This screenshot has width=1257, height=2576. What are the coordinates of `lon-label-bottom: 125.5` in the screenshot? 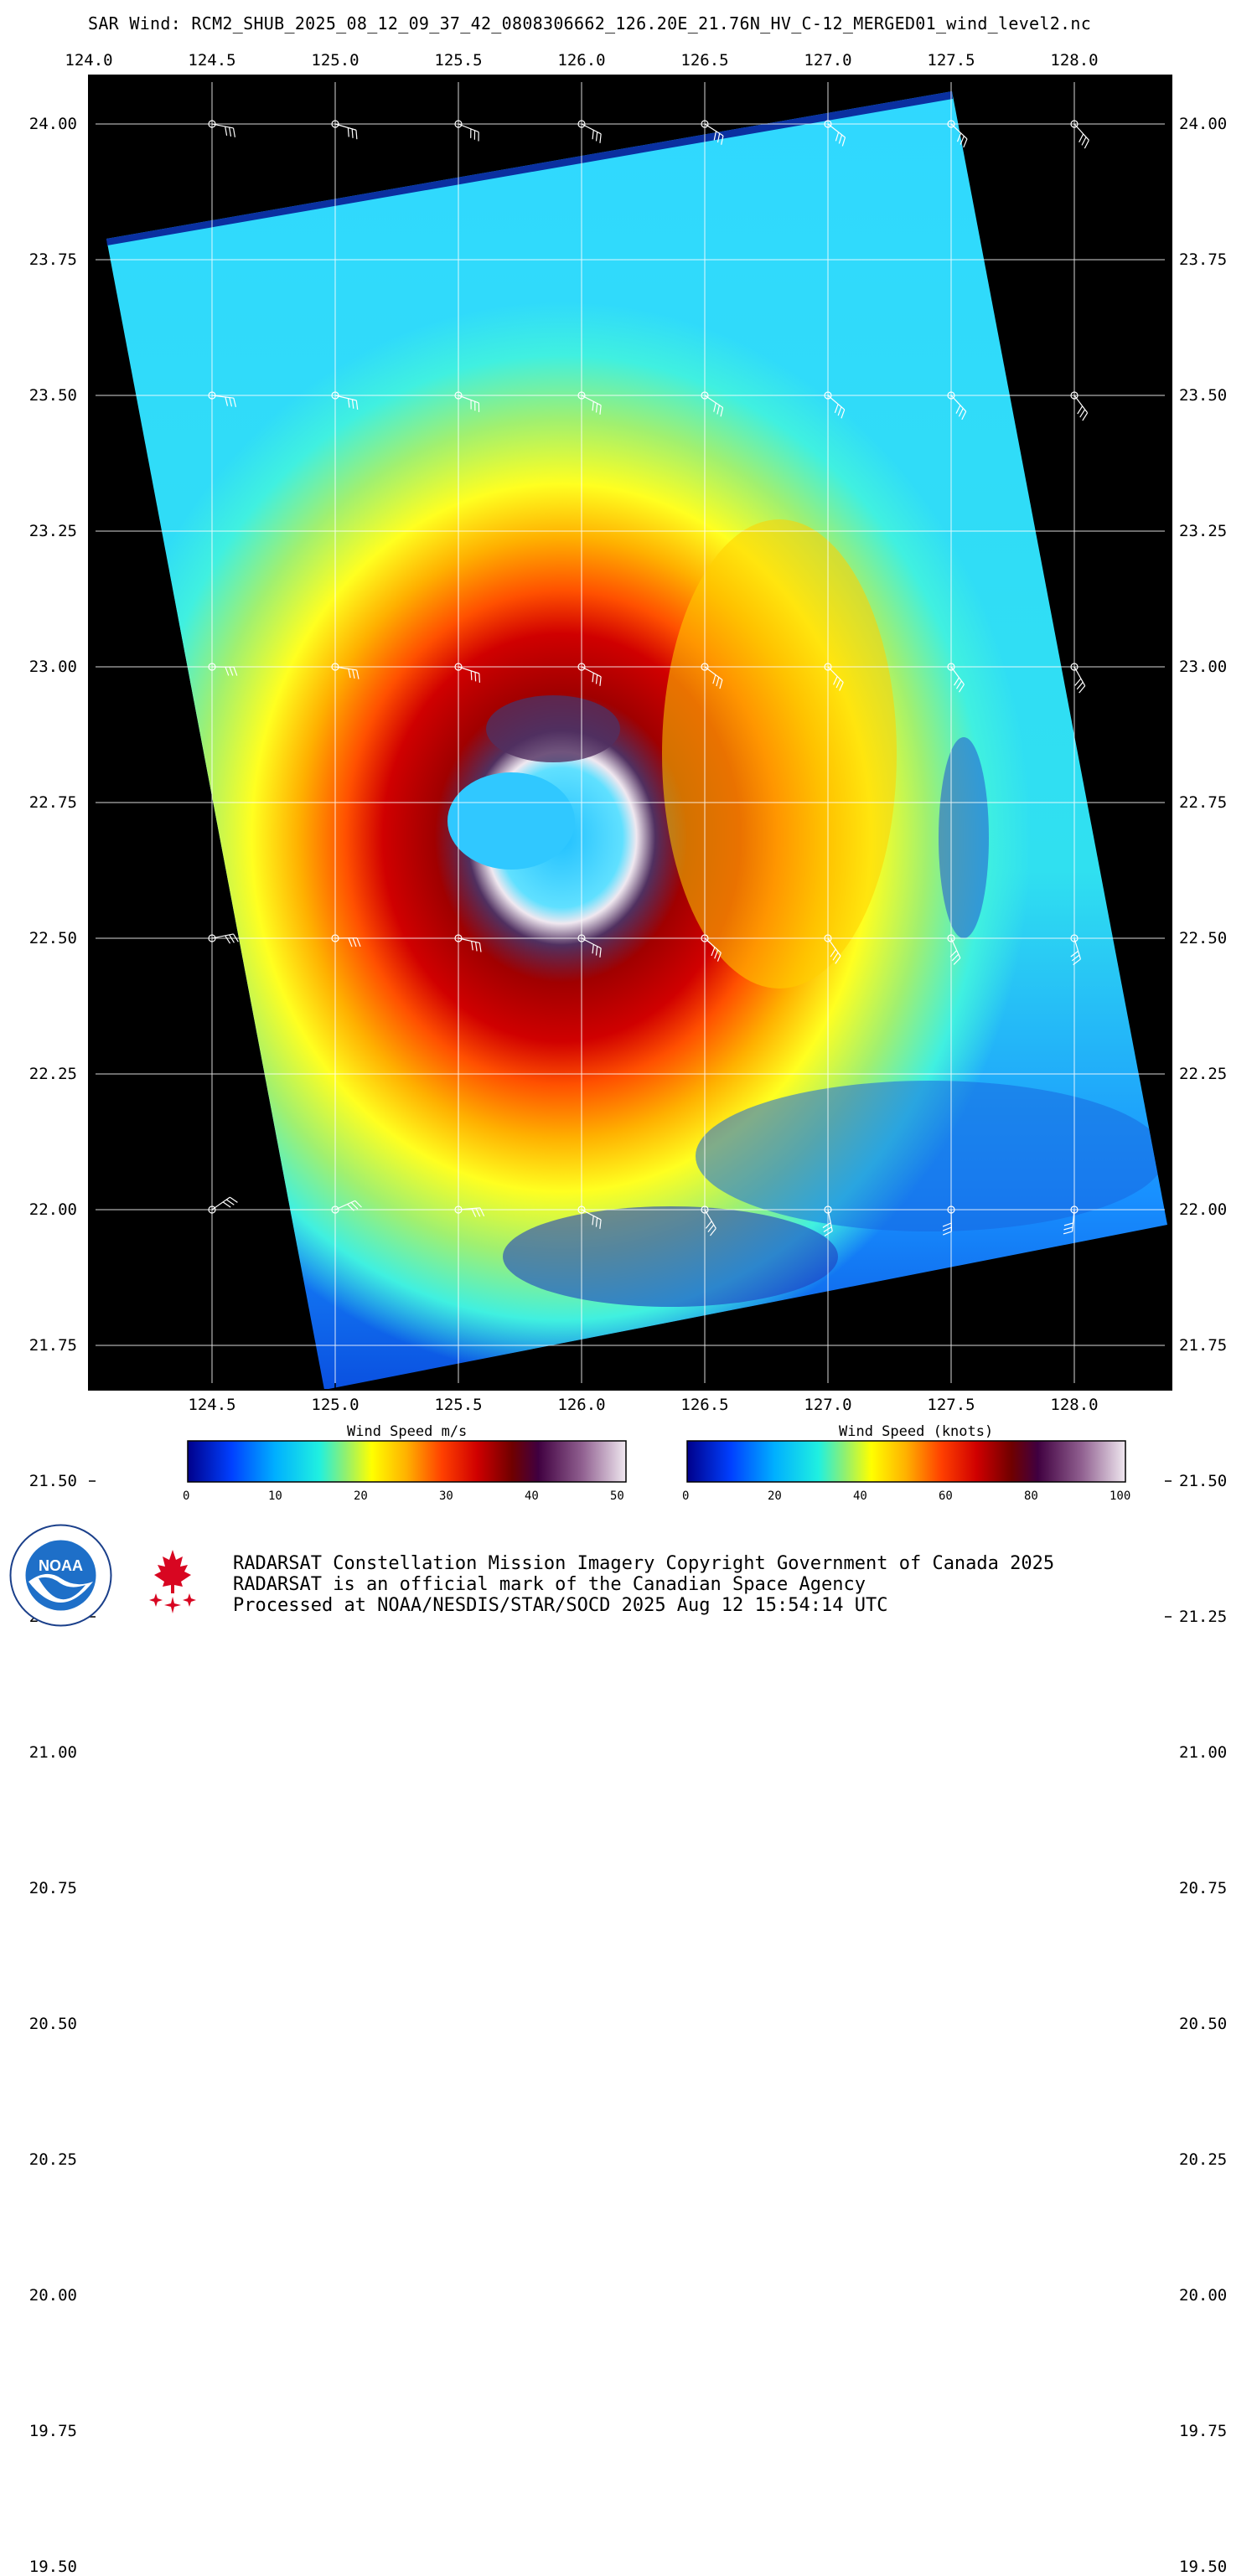 It's located at (458, 1405).